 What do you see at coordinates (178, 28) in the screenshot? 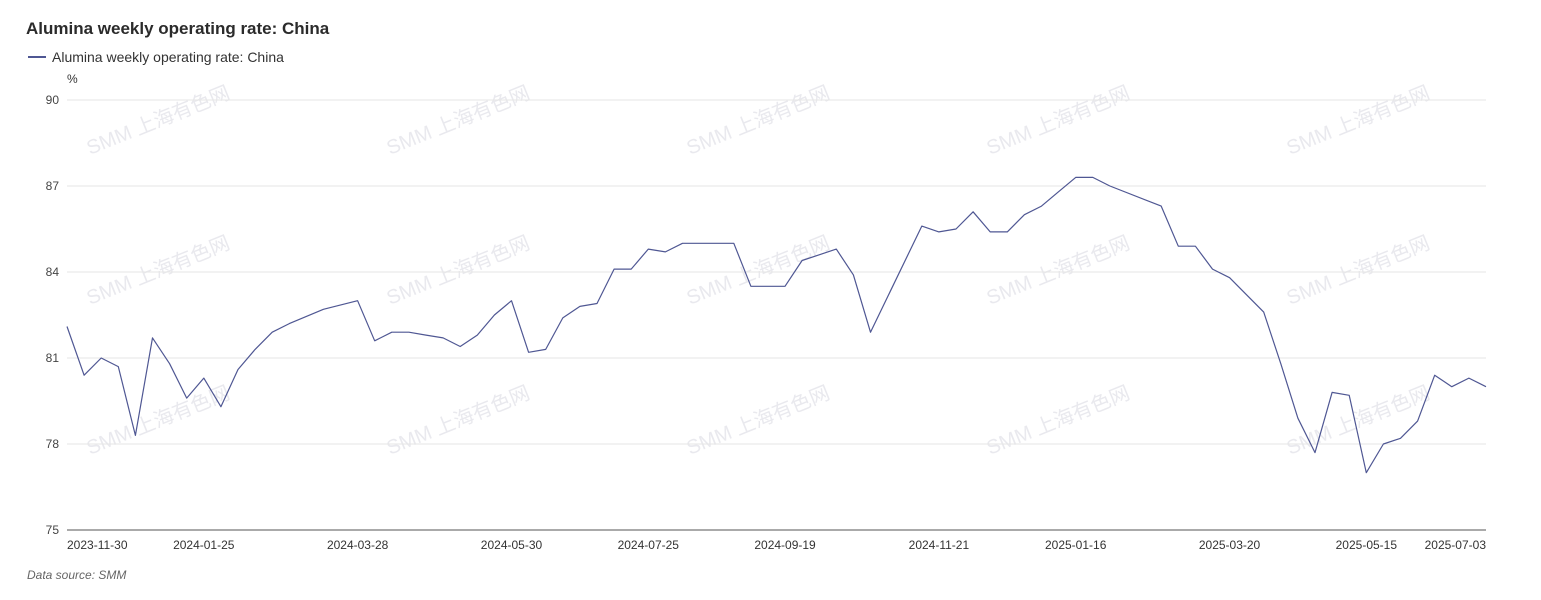
I see `chart-title: Alumina weekly operating rate: China` at bounding box center [178, 28].